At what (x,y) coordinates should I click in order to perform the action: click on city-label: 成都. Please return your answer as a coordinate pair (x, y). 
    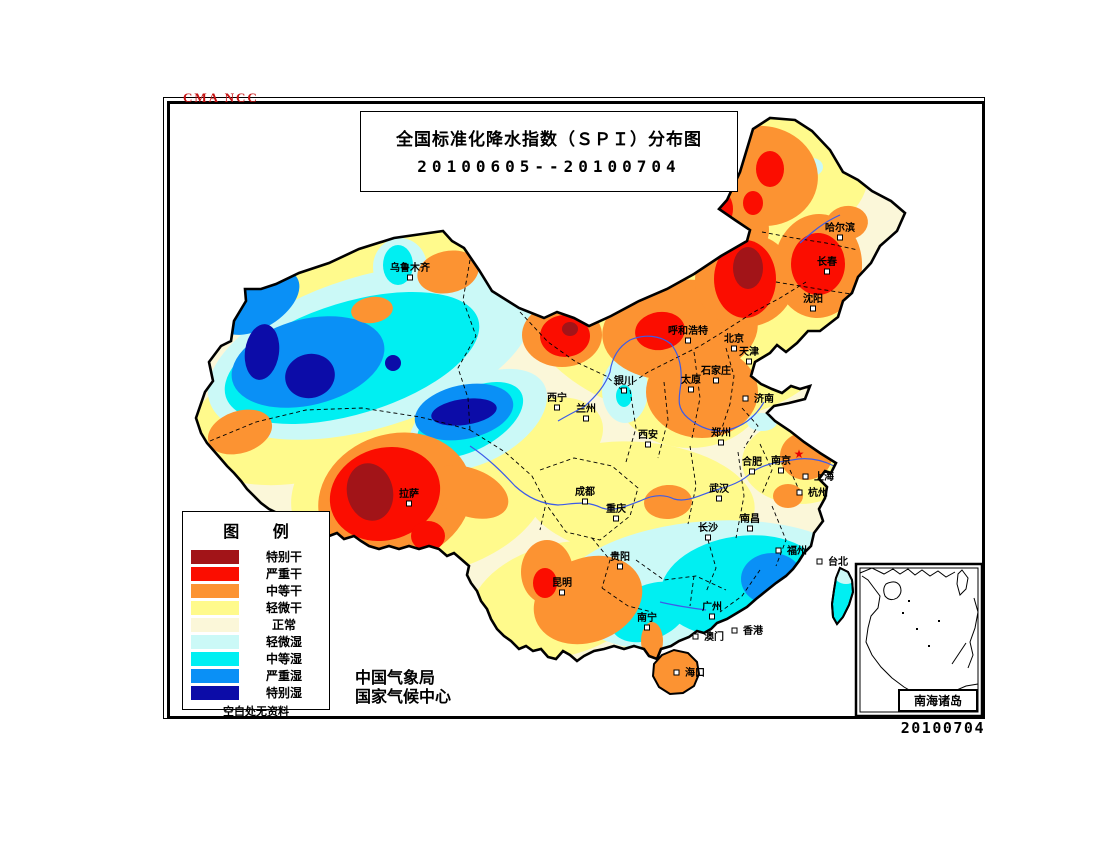
    Looking at the image, I should click on (585, 491).